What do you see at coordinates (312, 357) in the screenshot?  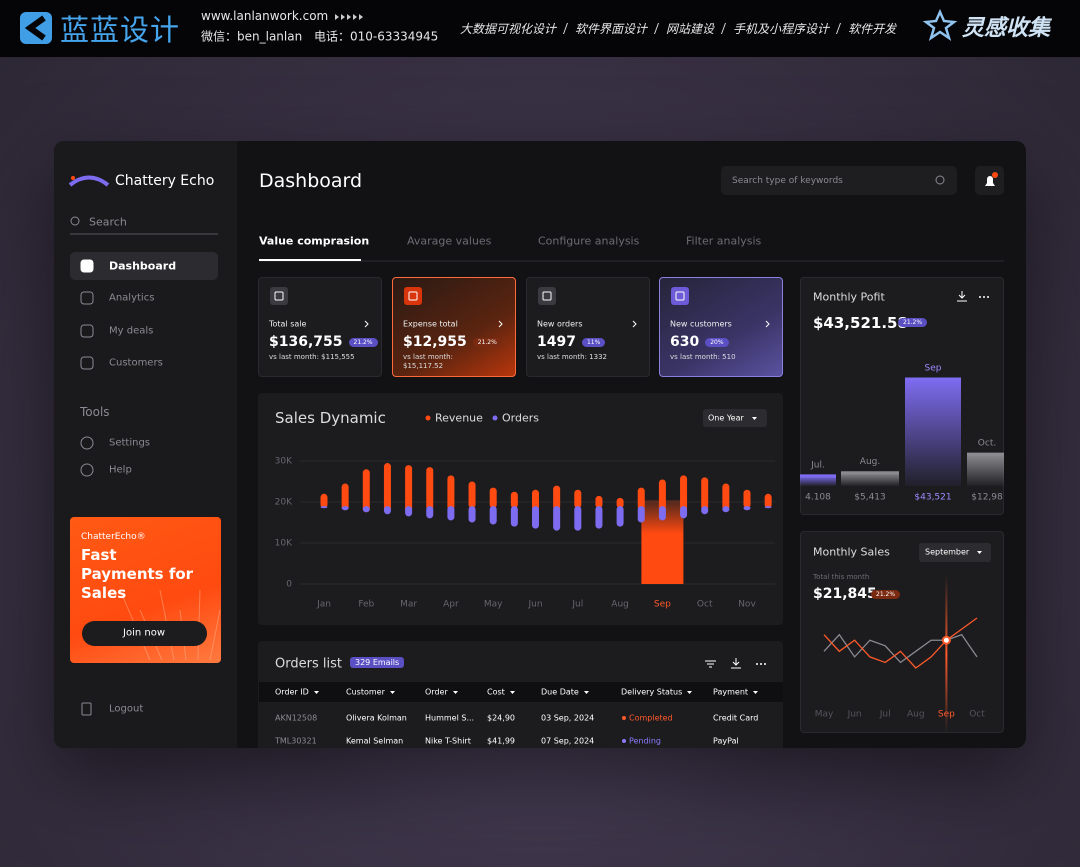 I see `kpi-note: vs last month: $115,555` at bounding box center [312, 357].